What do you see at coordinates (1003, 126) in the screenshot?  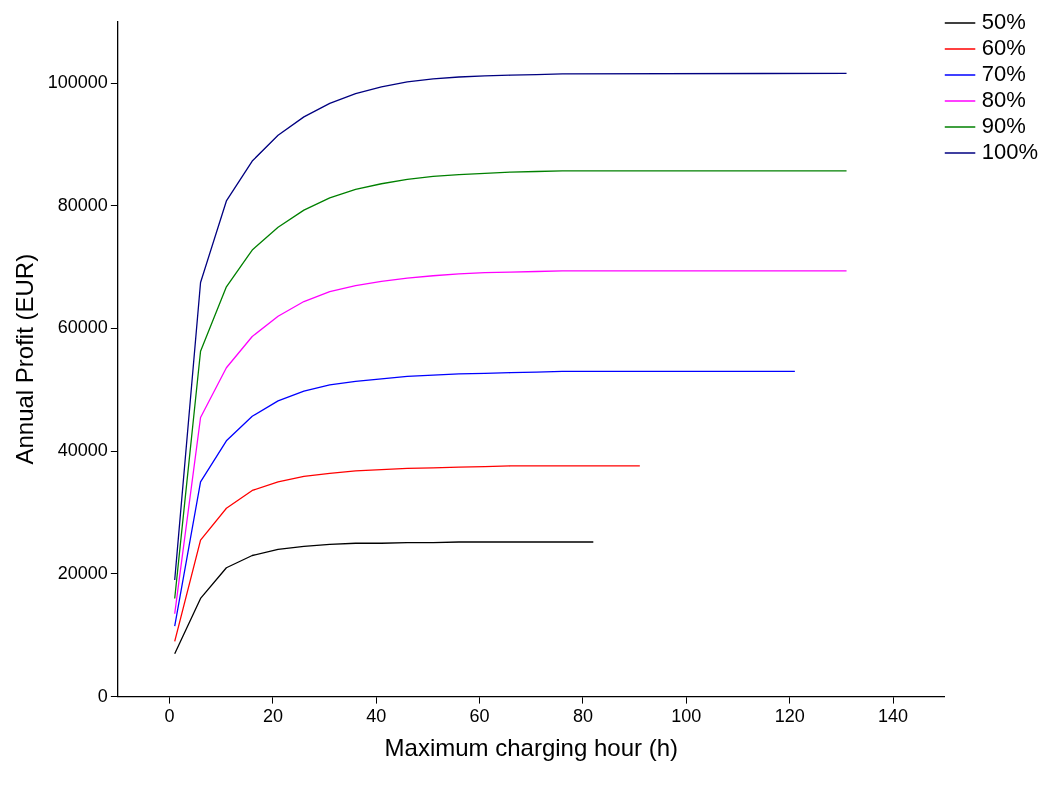 I see `legend-label: 90%` at bounding box center [1003, 126].